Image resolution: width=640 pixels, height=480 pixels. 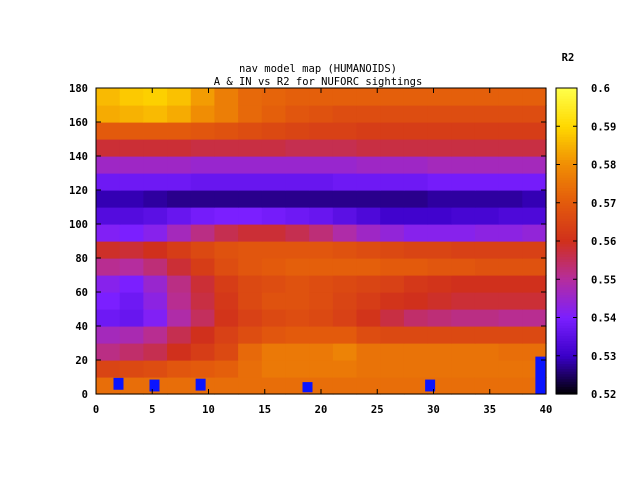 I want to click on colorbar: 0.52 0.53 0.54 0.55 0.56 0.57 0.58 0.59 0.6, so click(x=585, y=242).